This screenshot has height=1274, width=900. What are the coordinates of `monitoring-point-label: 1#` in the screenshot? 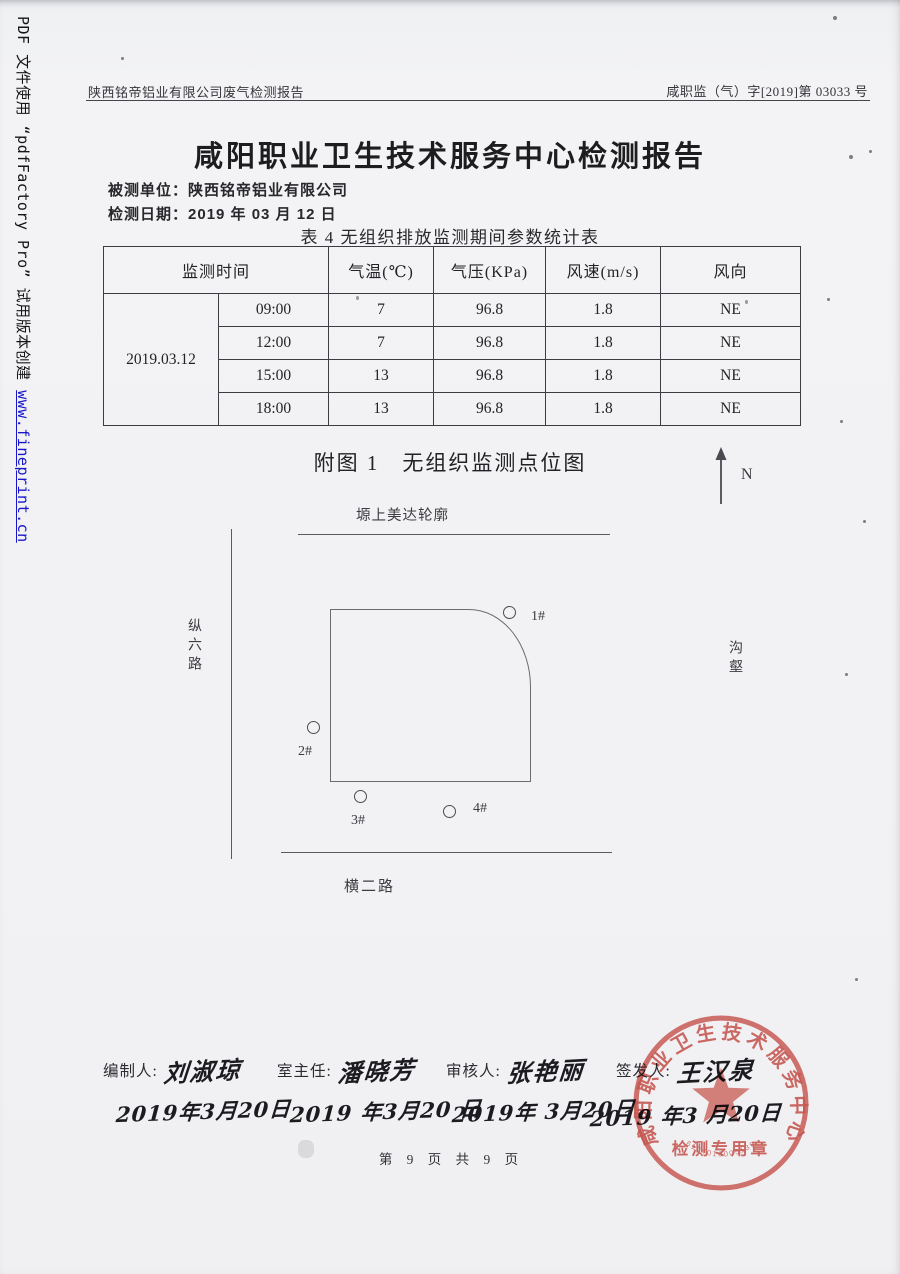 It's located at (538, 616).